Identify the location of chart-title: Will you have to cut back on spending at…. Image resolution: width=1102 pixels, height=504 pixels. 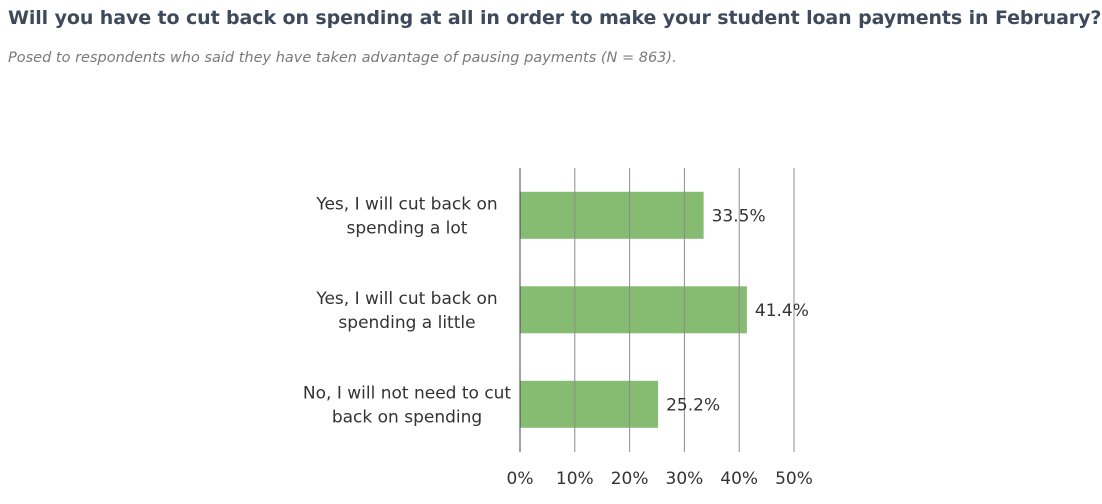
(555, 18).